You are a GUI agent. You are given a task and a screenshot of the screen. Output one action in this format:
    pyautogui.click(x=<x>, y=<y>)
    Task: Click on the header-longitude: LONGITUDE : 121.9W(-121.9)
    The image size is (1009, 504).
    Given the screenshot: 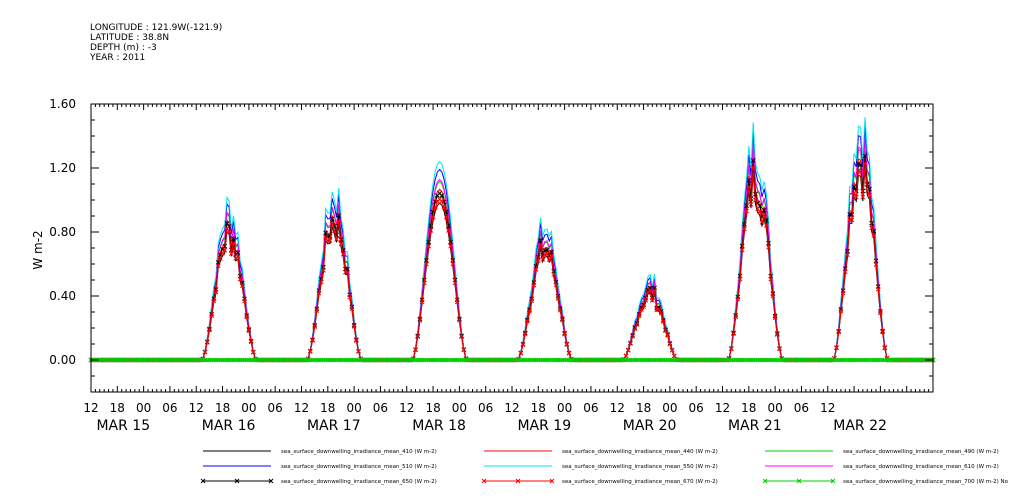 What is the action you would take?
    pyautogui.click(x=156, y=28)
    